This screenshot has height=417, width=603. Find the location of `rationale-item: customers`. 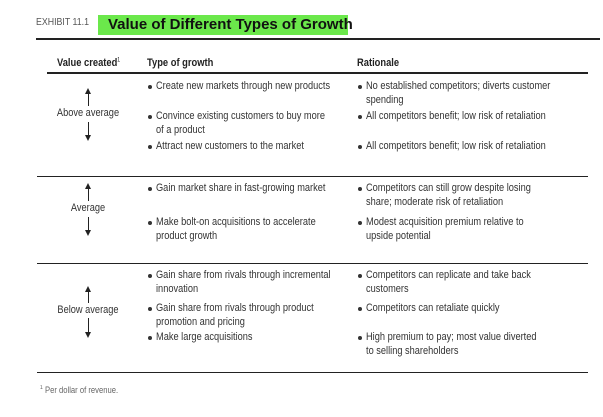

rationale-item: customers is located at coordinates (387, 288).